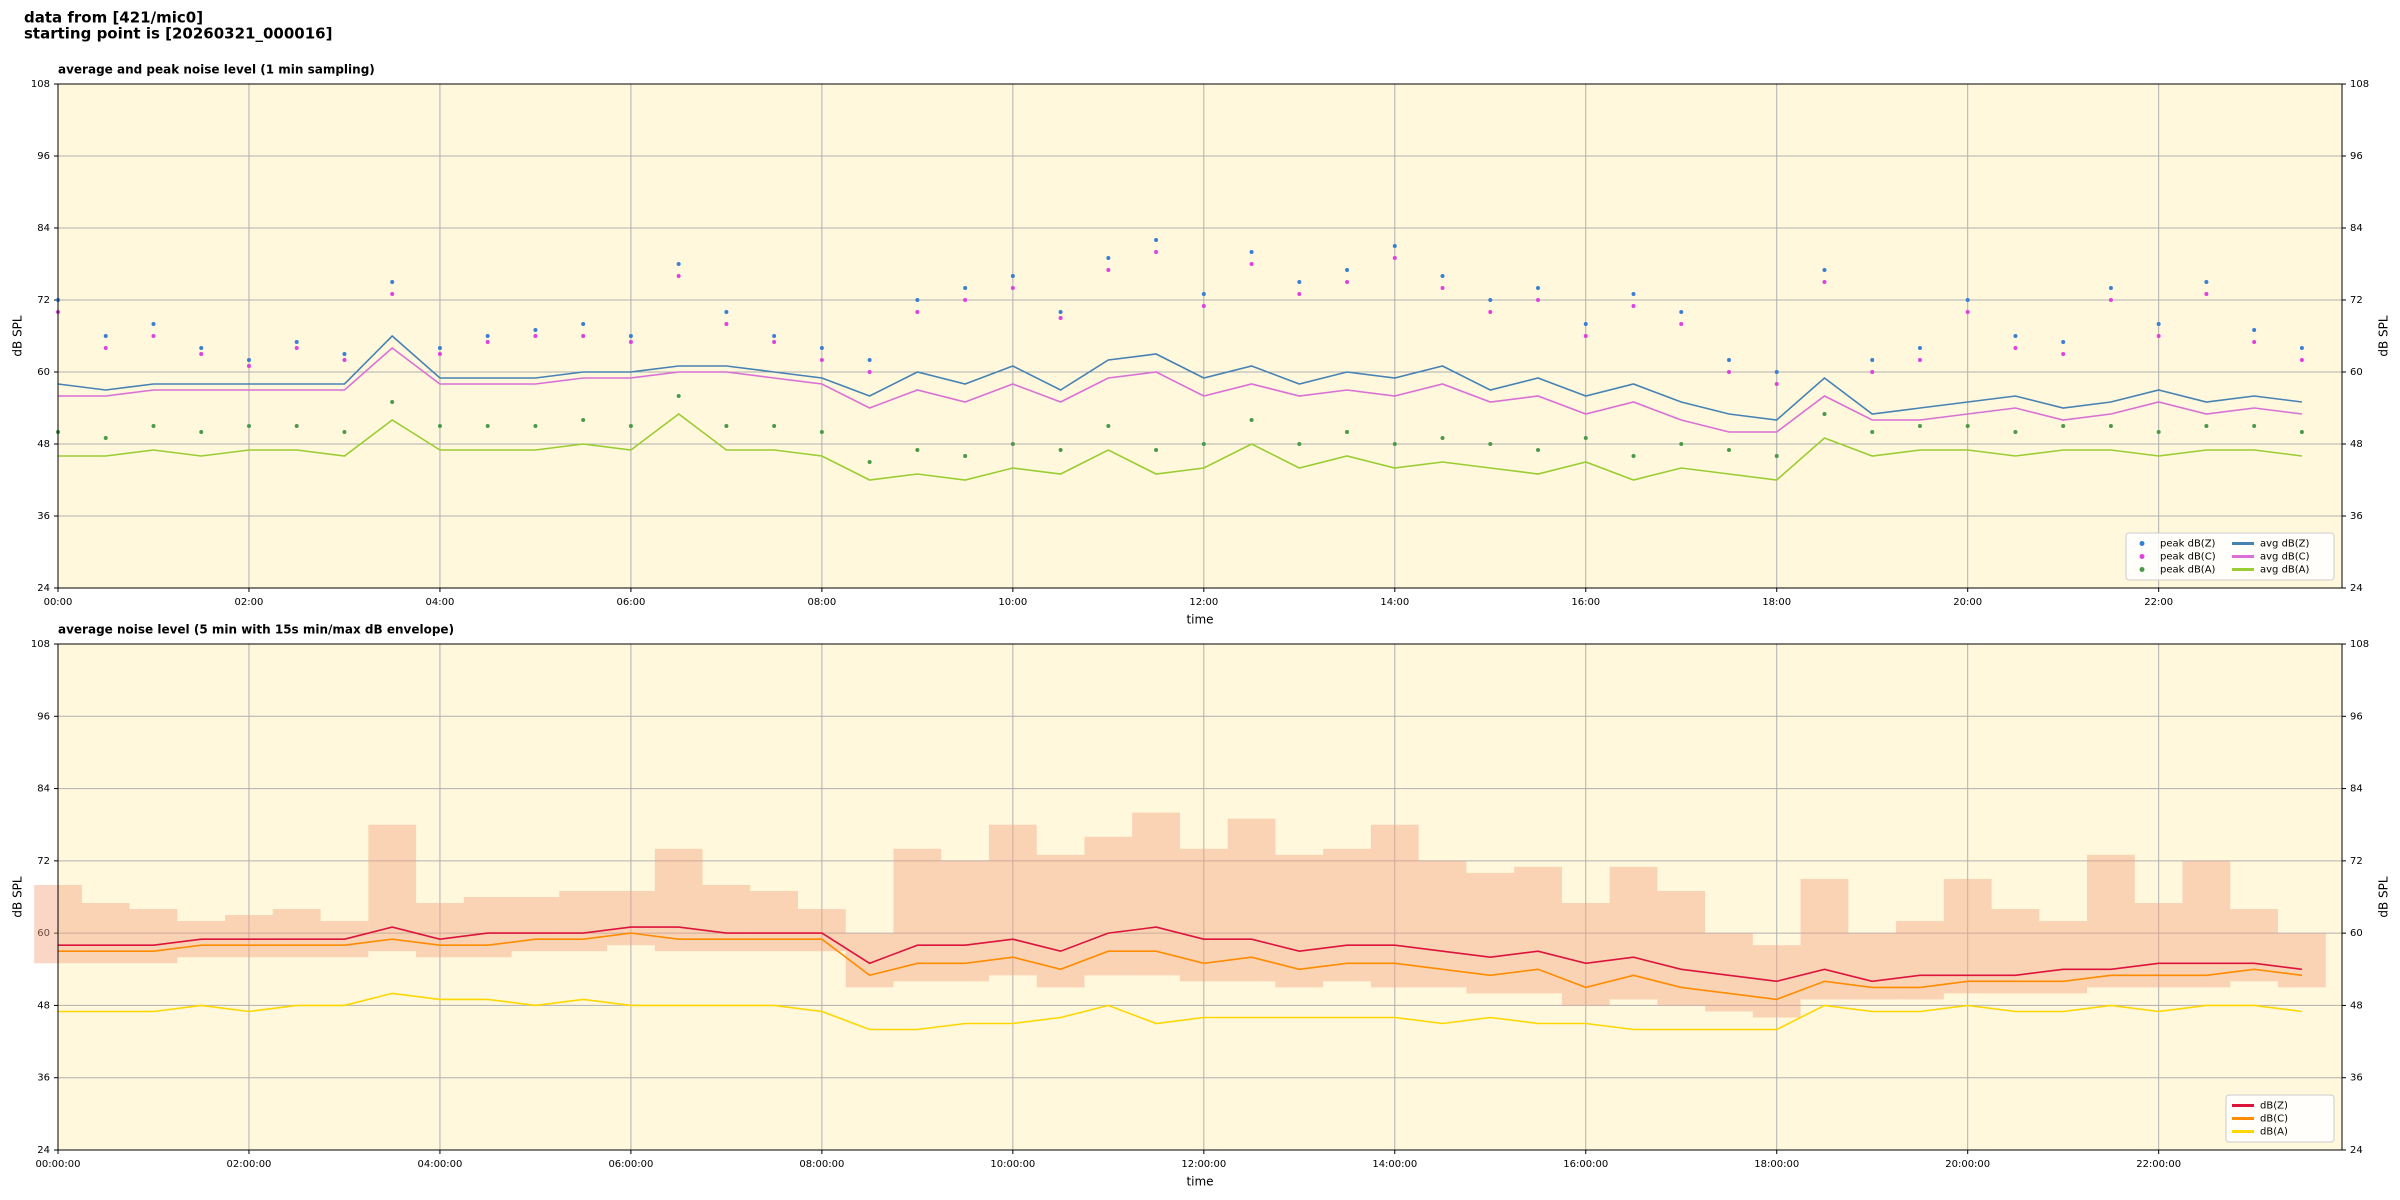  What do you see at coordinates (43, 588) in the screenshot?
I see `y-tick-label: 24` at bounding box center [43, 588].